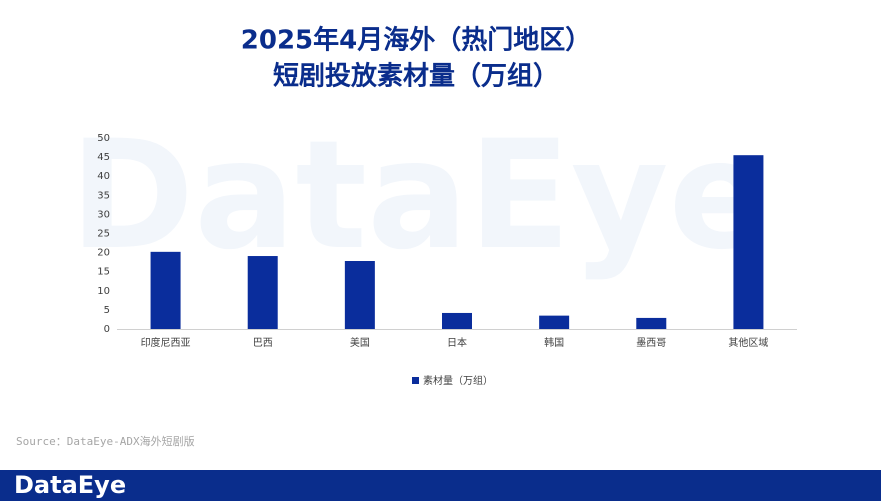  I want to click on chart-title: 2025年4月海外（热门地区）, so click(416, 40).